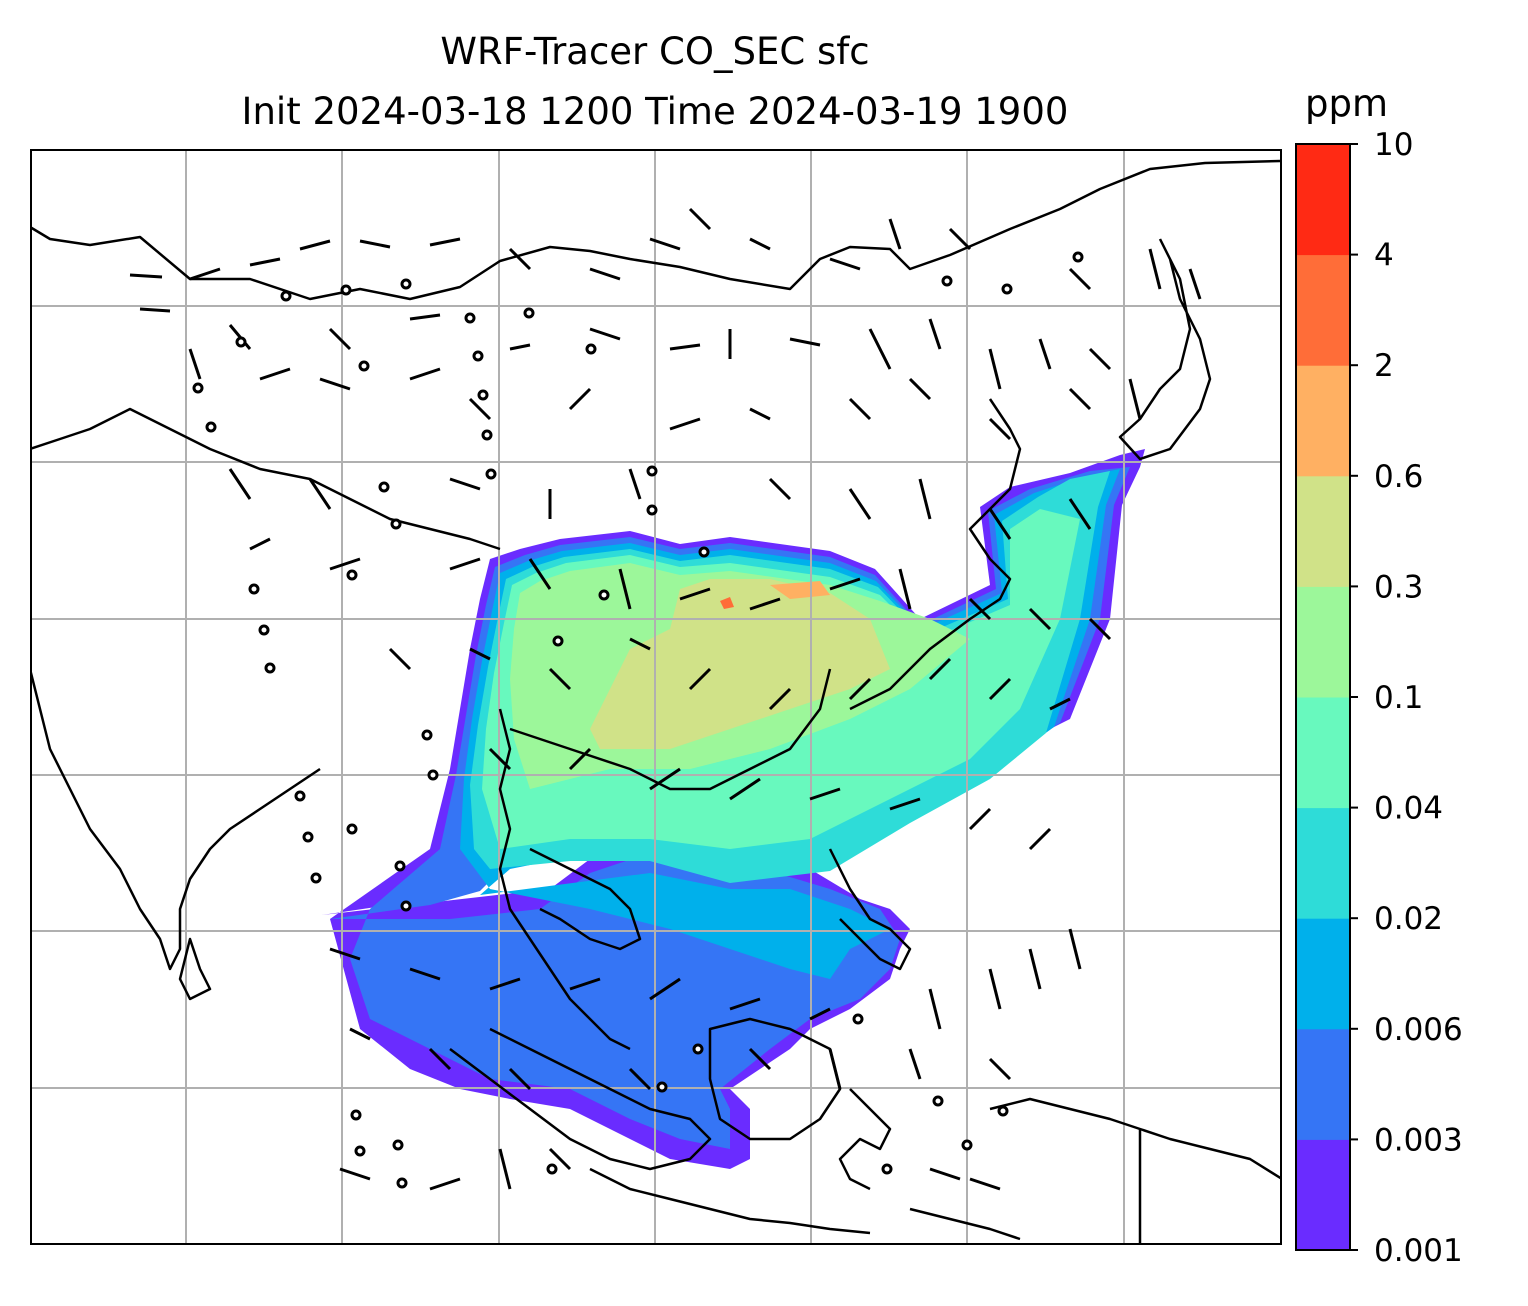 The width and height of the screenshot is (1528, 1306). What do you see at coordinates (265, 479) in the screenshot?
I see `border-india-china` at bounding box center [265, 479].